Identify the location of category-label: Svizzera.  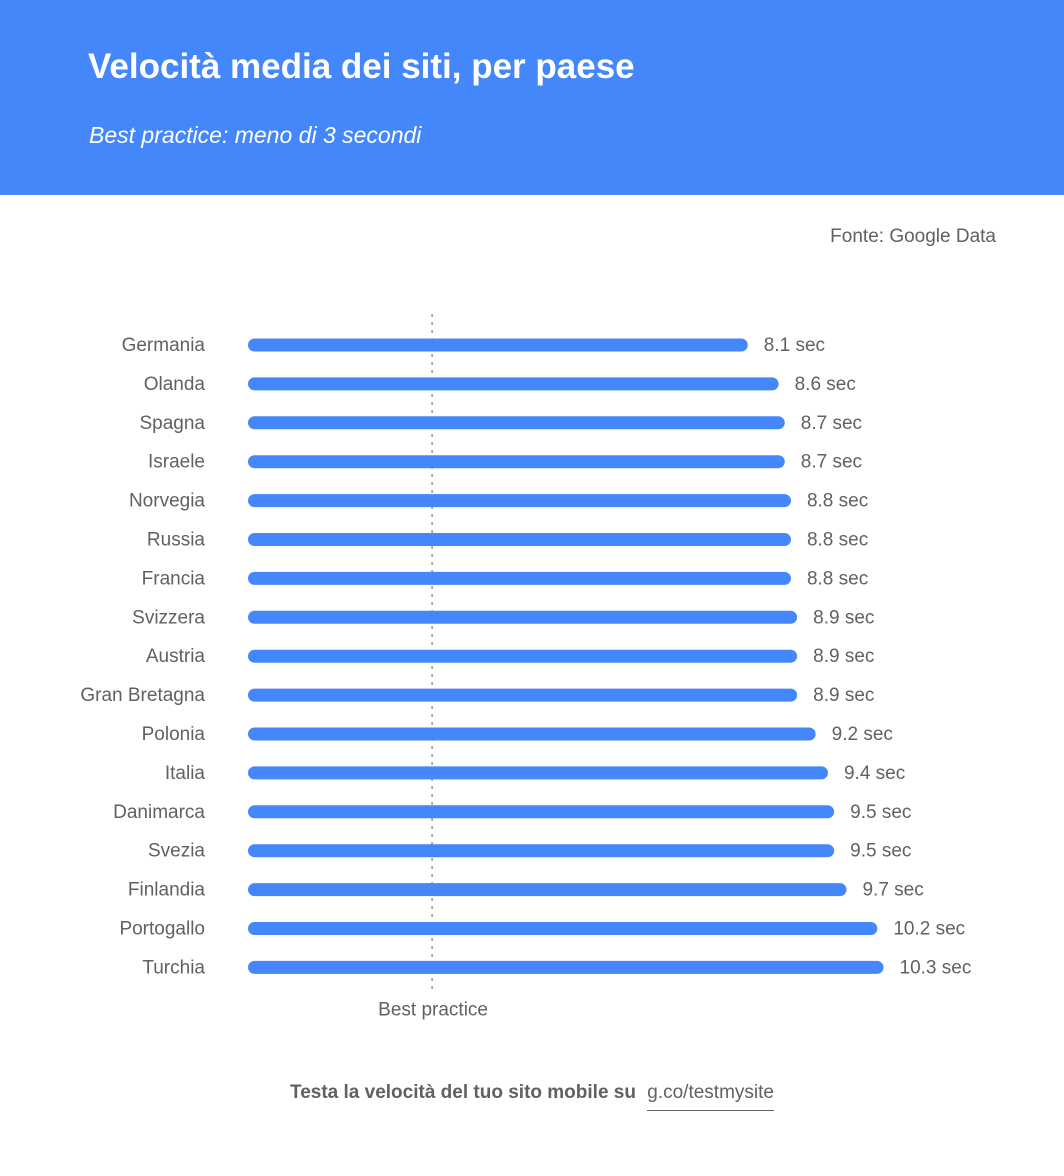
(168, 617).